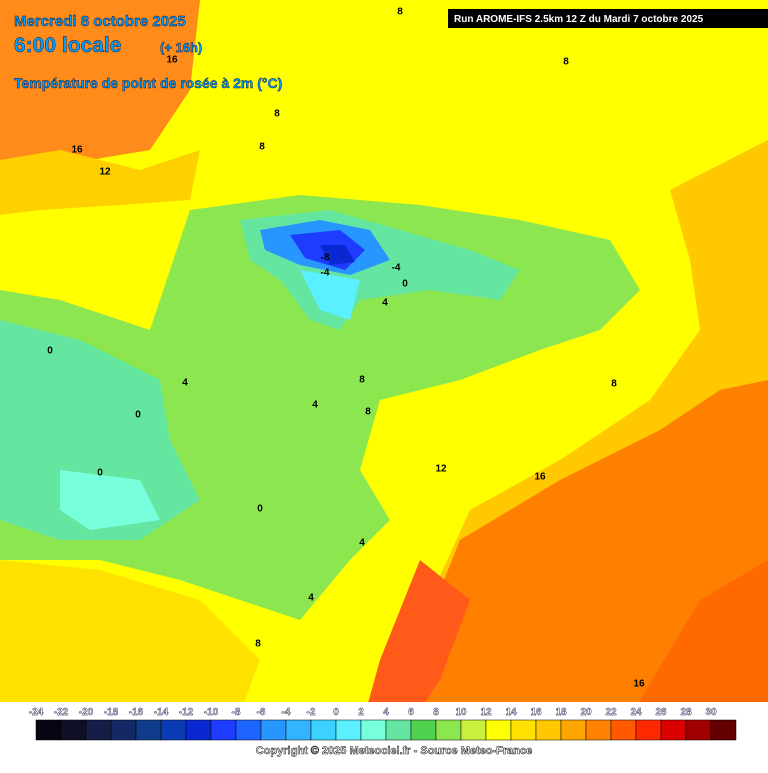 Image resolution: width=768 pixels, height=773 pixels. Describe the element at coordinates (411, 712) in the screenshot. I see `colorbar-tick-label: 6` at that location.